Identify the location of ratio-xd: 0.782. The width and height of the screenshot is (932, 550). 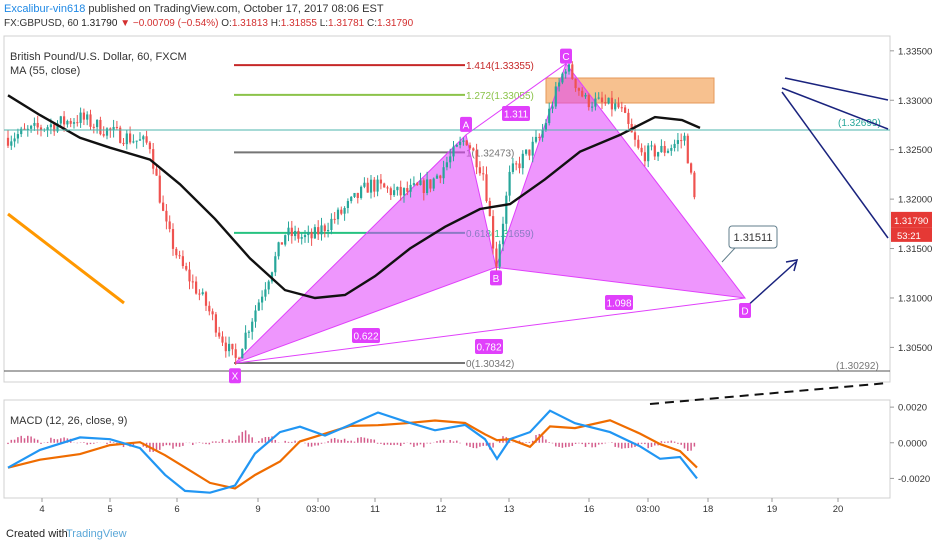
(488, 348).